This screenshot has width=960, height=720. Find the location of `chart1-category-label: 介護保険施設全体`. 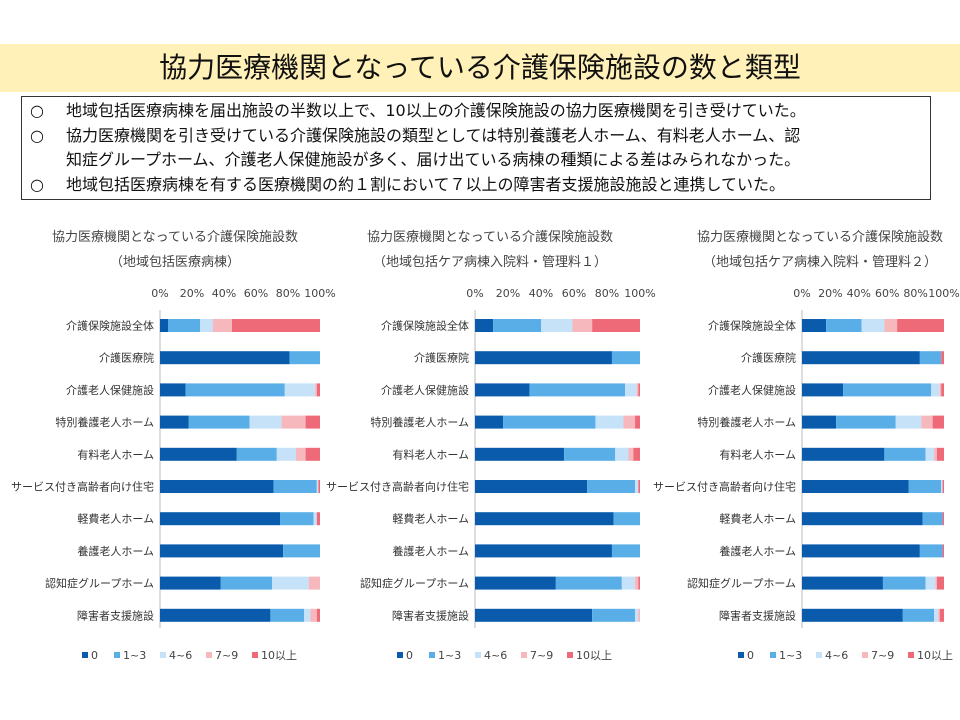

chart1-category-label: 介護保険施設全体 is located at coordinates (110, 326).